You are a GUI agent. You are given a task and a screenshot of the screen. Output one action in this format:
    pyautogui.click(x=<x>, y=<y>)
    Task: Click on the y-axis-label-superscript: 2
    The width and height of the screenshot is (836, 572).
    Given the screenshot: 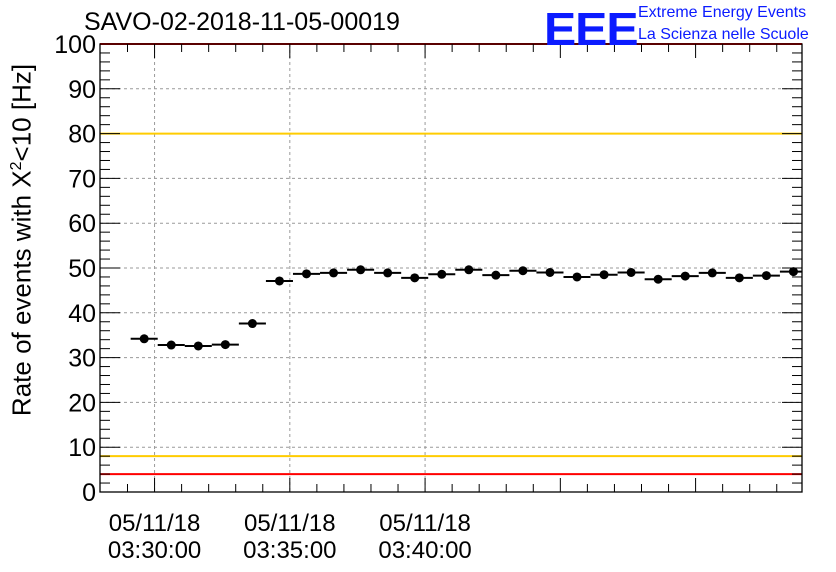 What is the action you would take?
    pyautogui.click(x=16, y=166)
    